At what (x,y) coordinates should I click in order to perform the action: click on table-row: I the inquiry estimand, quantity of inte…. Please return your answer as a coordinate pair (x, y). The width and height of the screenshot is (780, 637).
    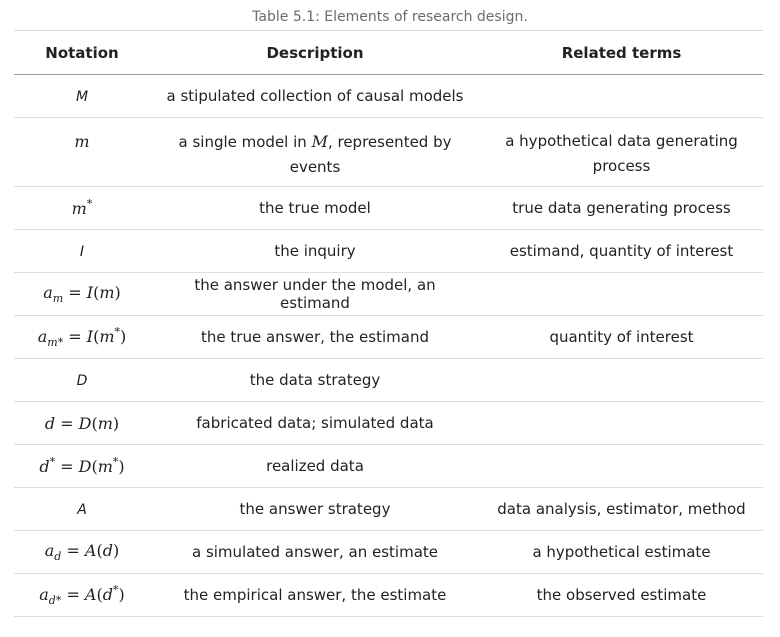
    Looking at the image, I should click on (388, 251).